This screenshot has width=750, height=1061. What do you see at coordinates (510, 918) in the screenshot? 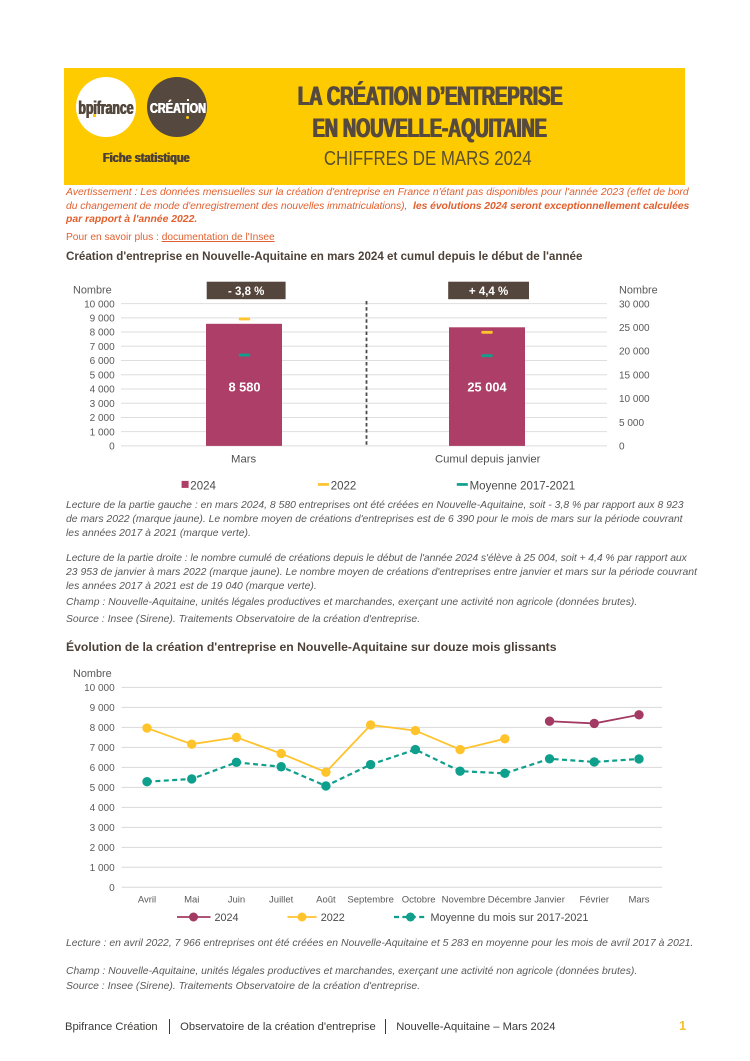
I see `svg-text: Moyenne du mois sur 2017-2021` at bounding box center [510, 918].